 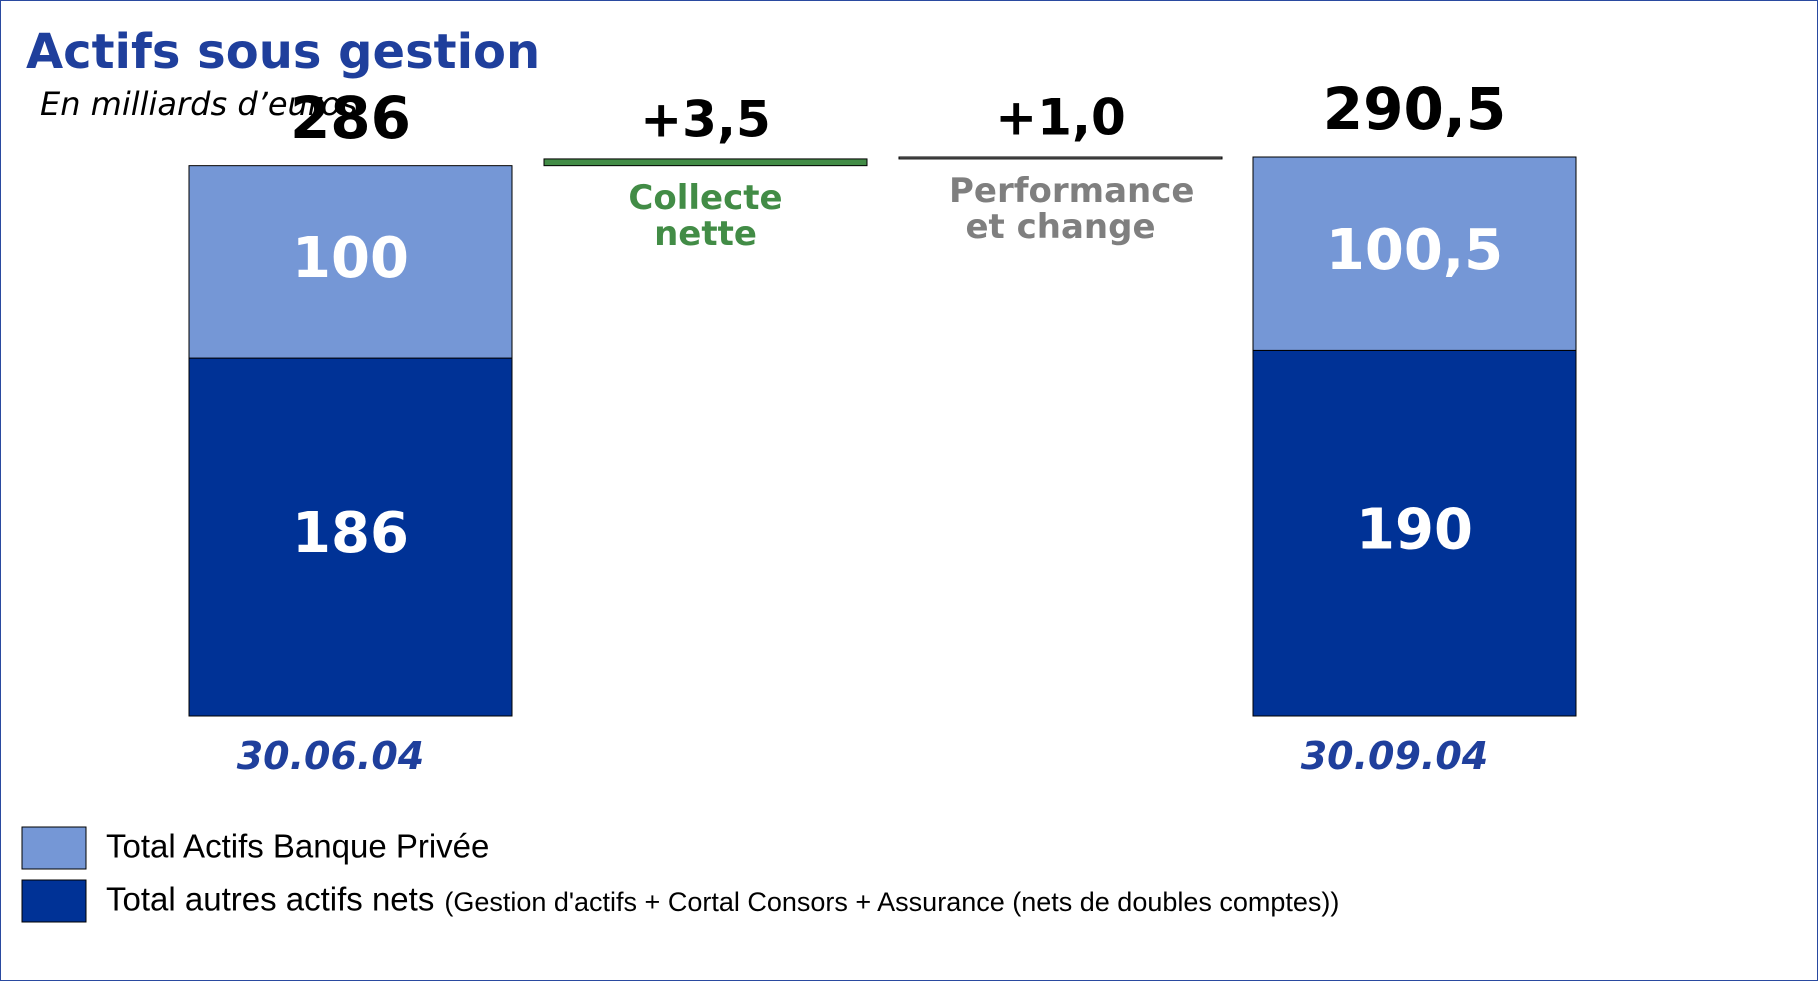 What do you see at coordinates (350, 258) in the screenshot?
I see `value-label: 100` at bounding box center [350, 258].